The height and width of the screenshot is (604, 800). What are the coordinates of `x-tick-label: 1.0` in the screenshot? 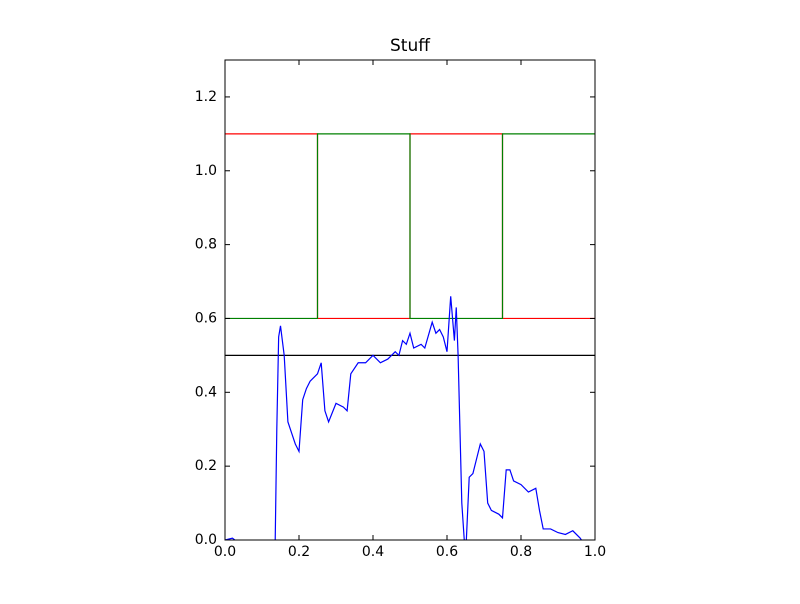 It's located at (595, 552).